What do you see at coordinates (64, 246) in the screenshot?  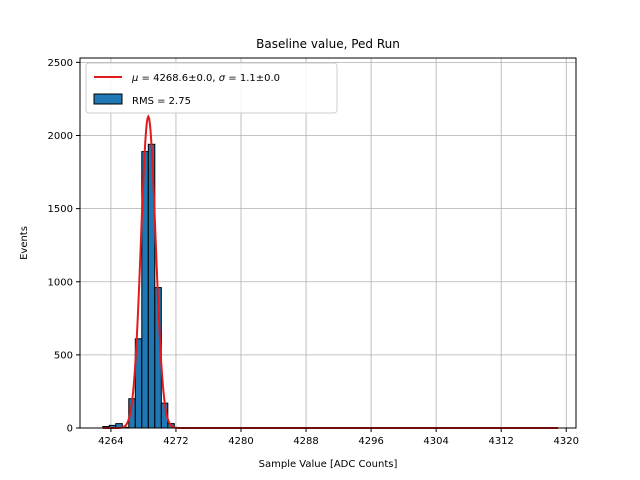 I see `y-axis-ticks: 0 500 1000 1500 2000 2500` at bounding box center [64, 246].